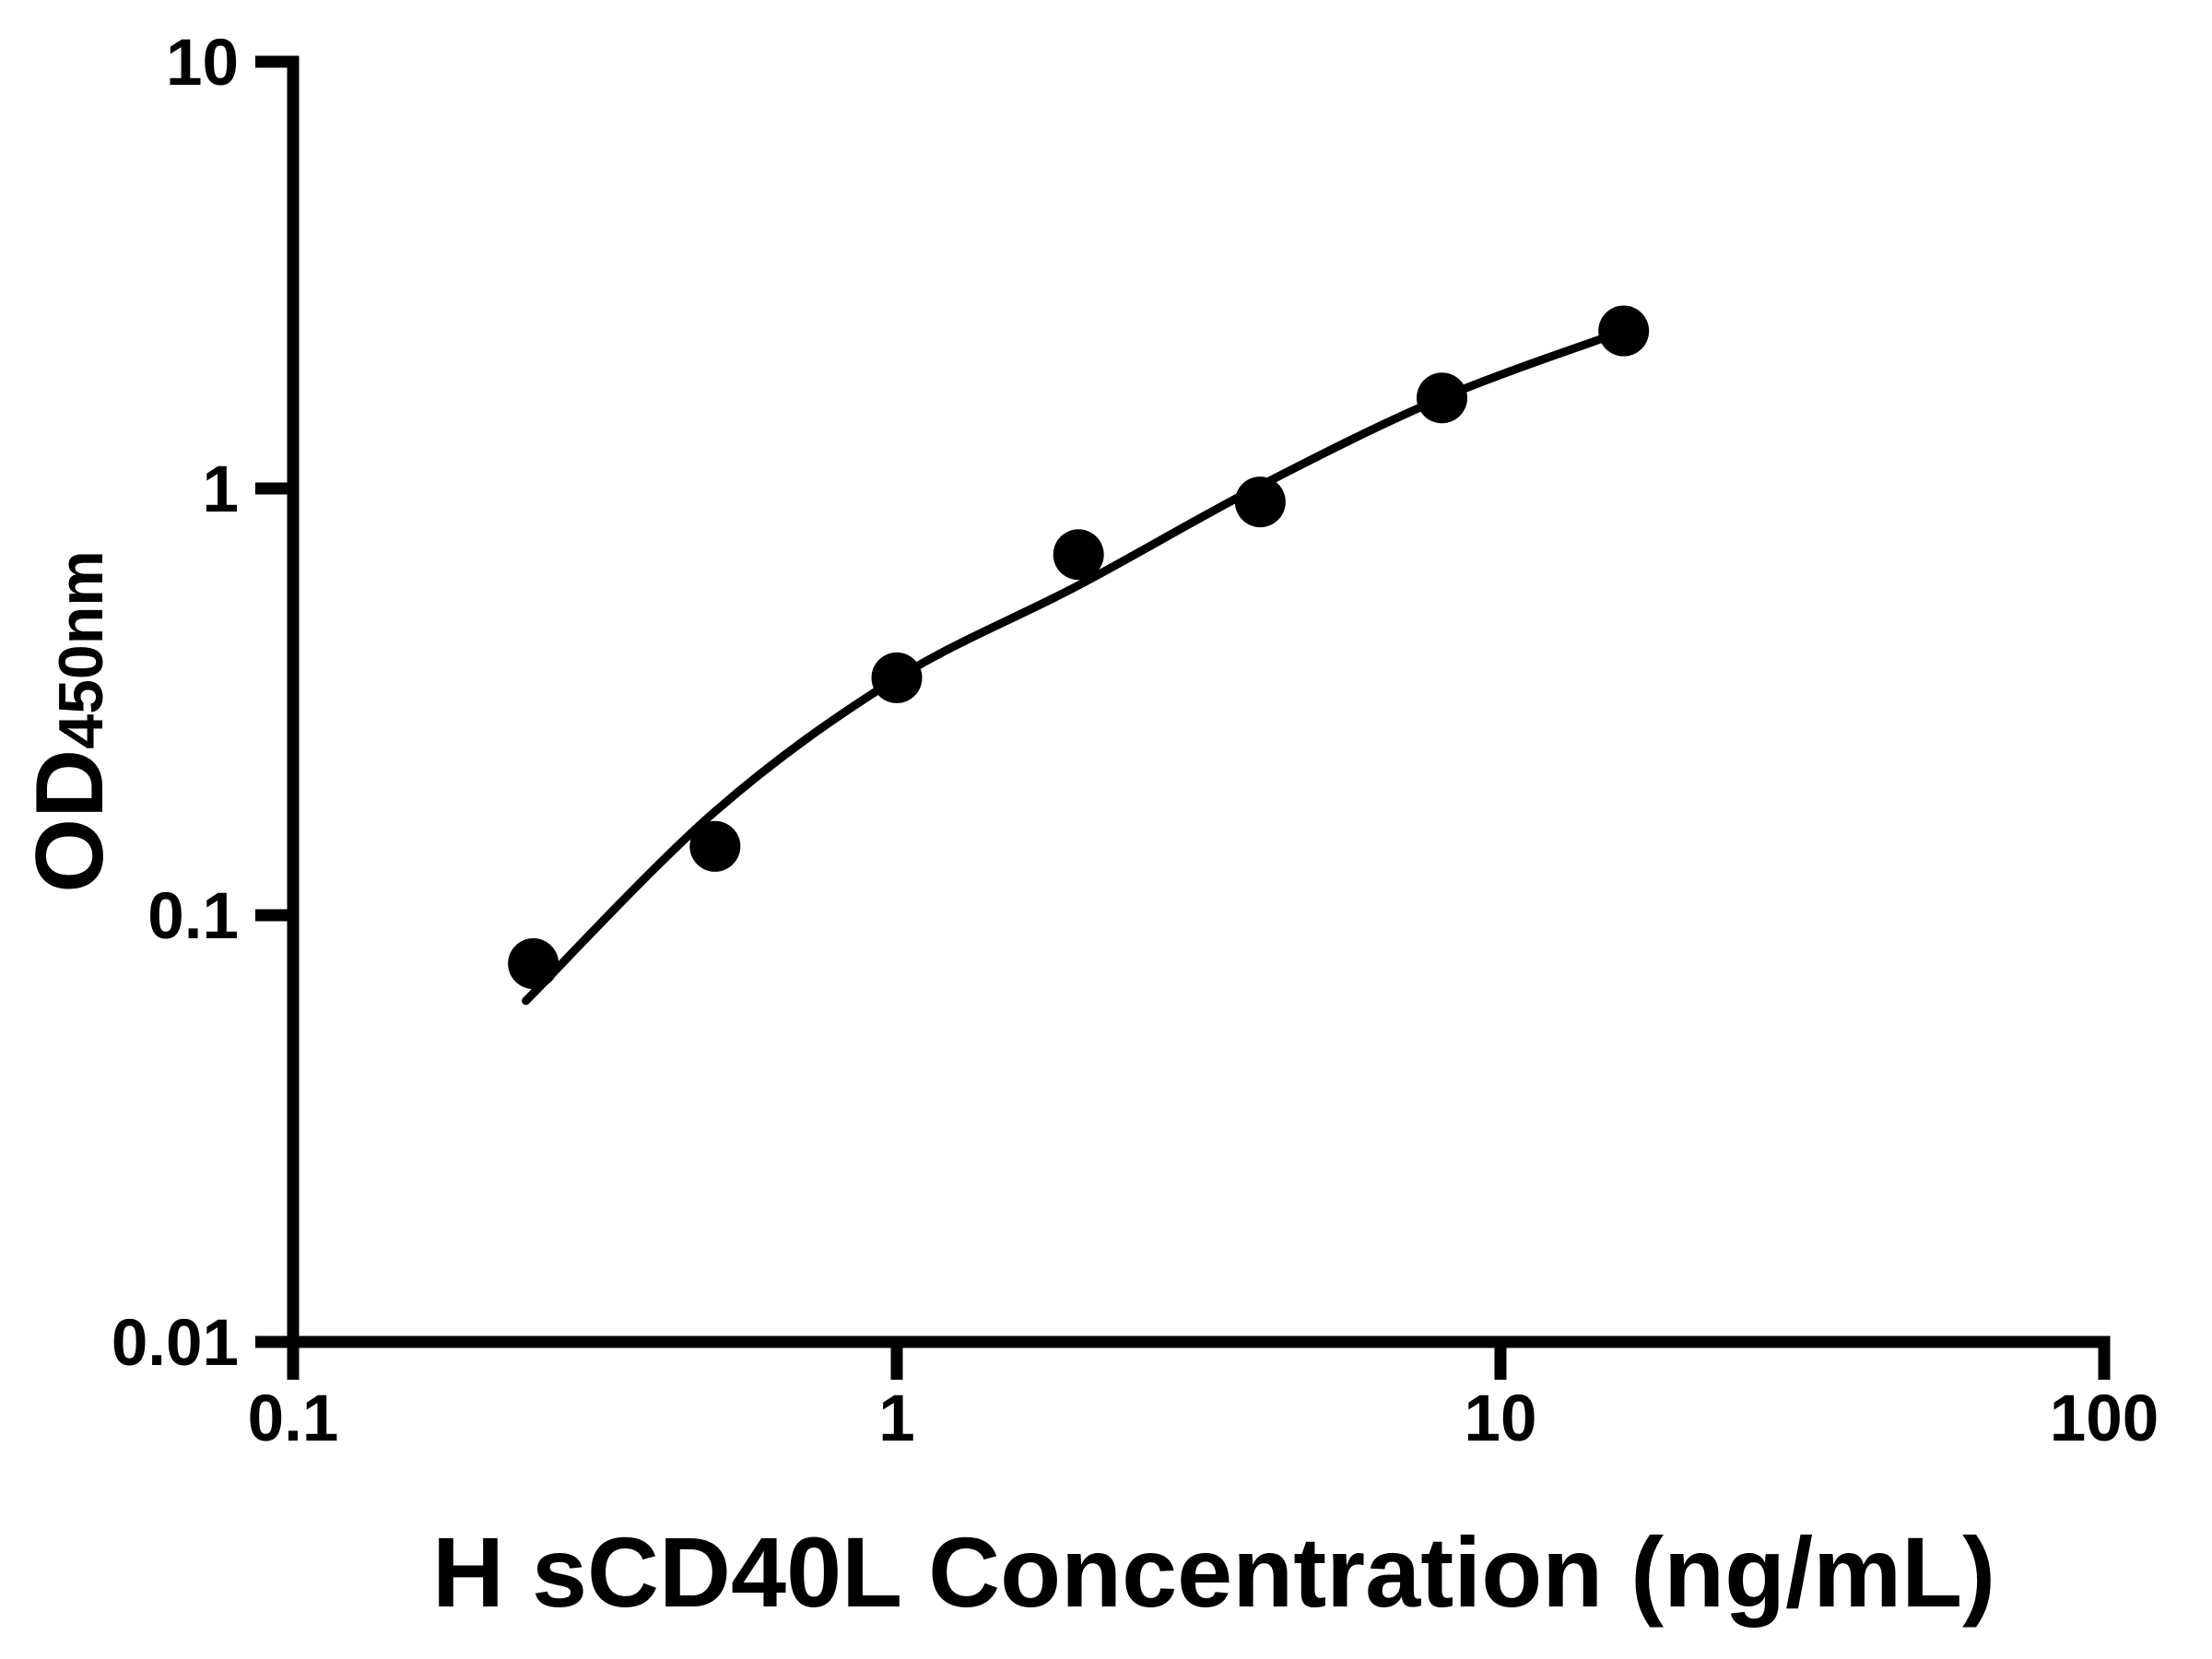 The height and width of the screenshot is (1659, 2212). What do you see at coordinates (715, 846) in the screenshot?
I see `data-point-0.5` at bounding box center [715, 846].